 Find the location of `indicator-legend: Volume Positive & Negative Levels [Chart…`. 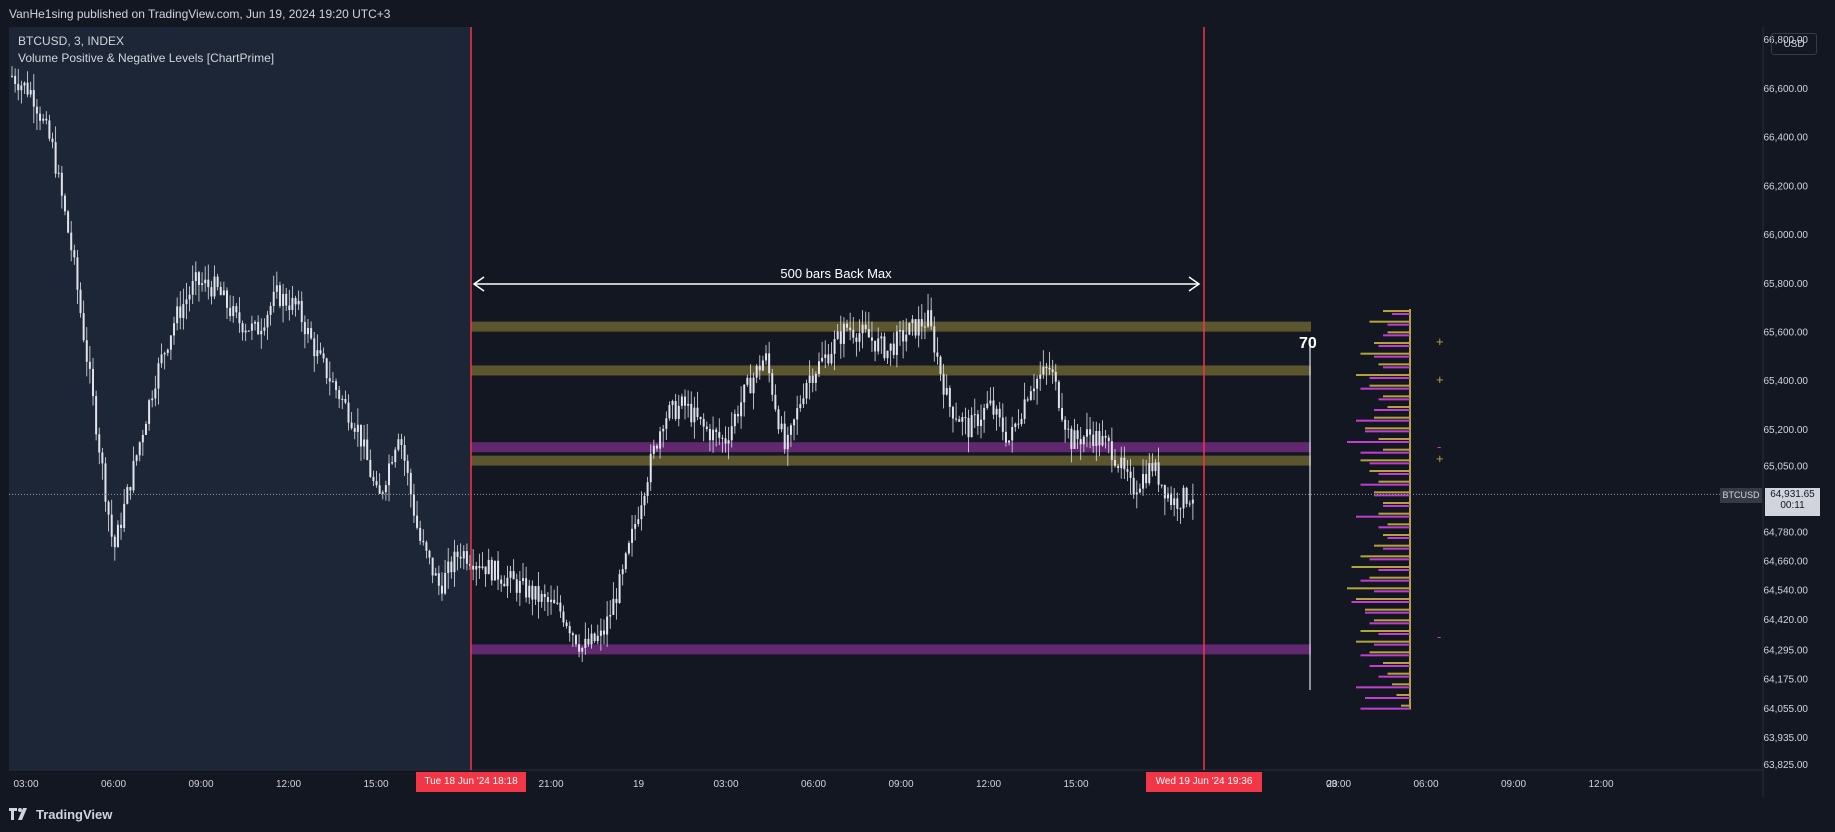

indicator-legend: Volume Positive & Negative Levels [Chart… is located at coordinates (146, 58).